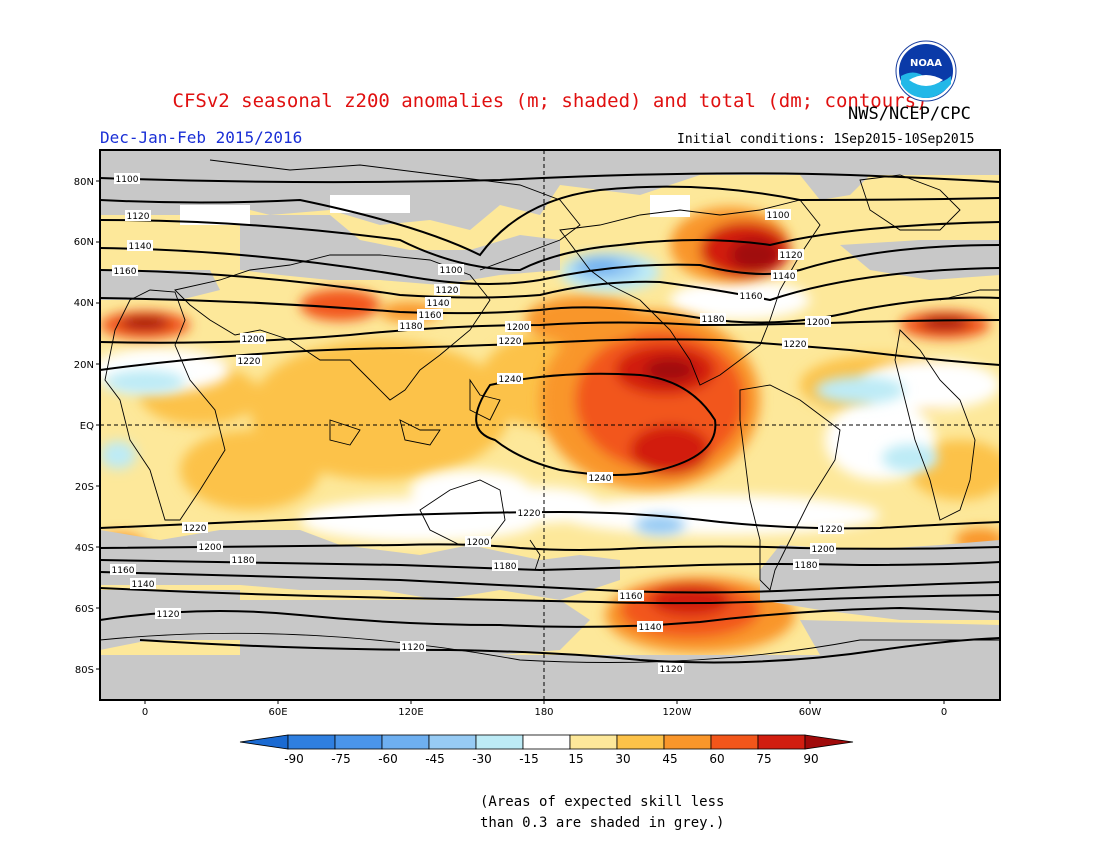 This screenshot has width=1100, height=850. Describe the element at coordinates (482, 759) in the screenshot. I see `colorbar-label: -30` at that location.